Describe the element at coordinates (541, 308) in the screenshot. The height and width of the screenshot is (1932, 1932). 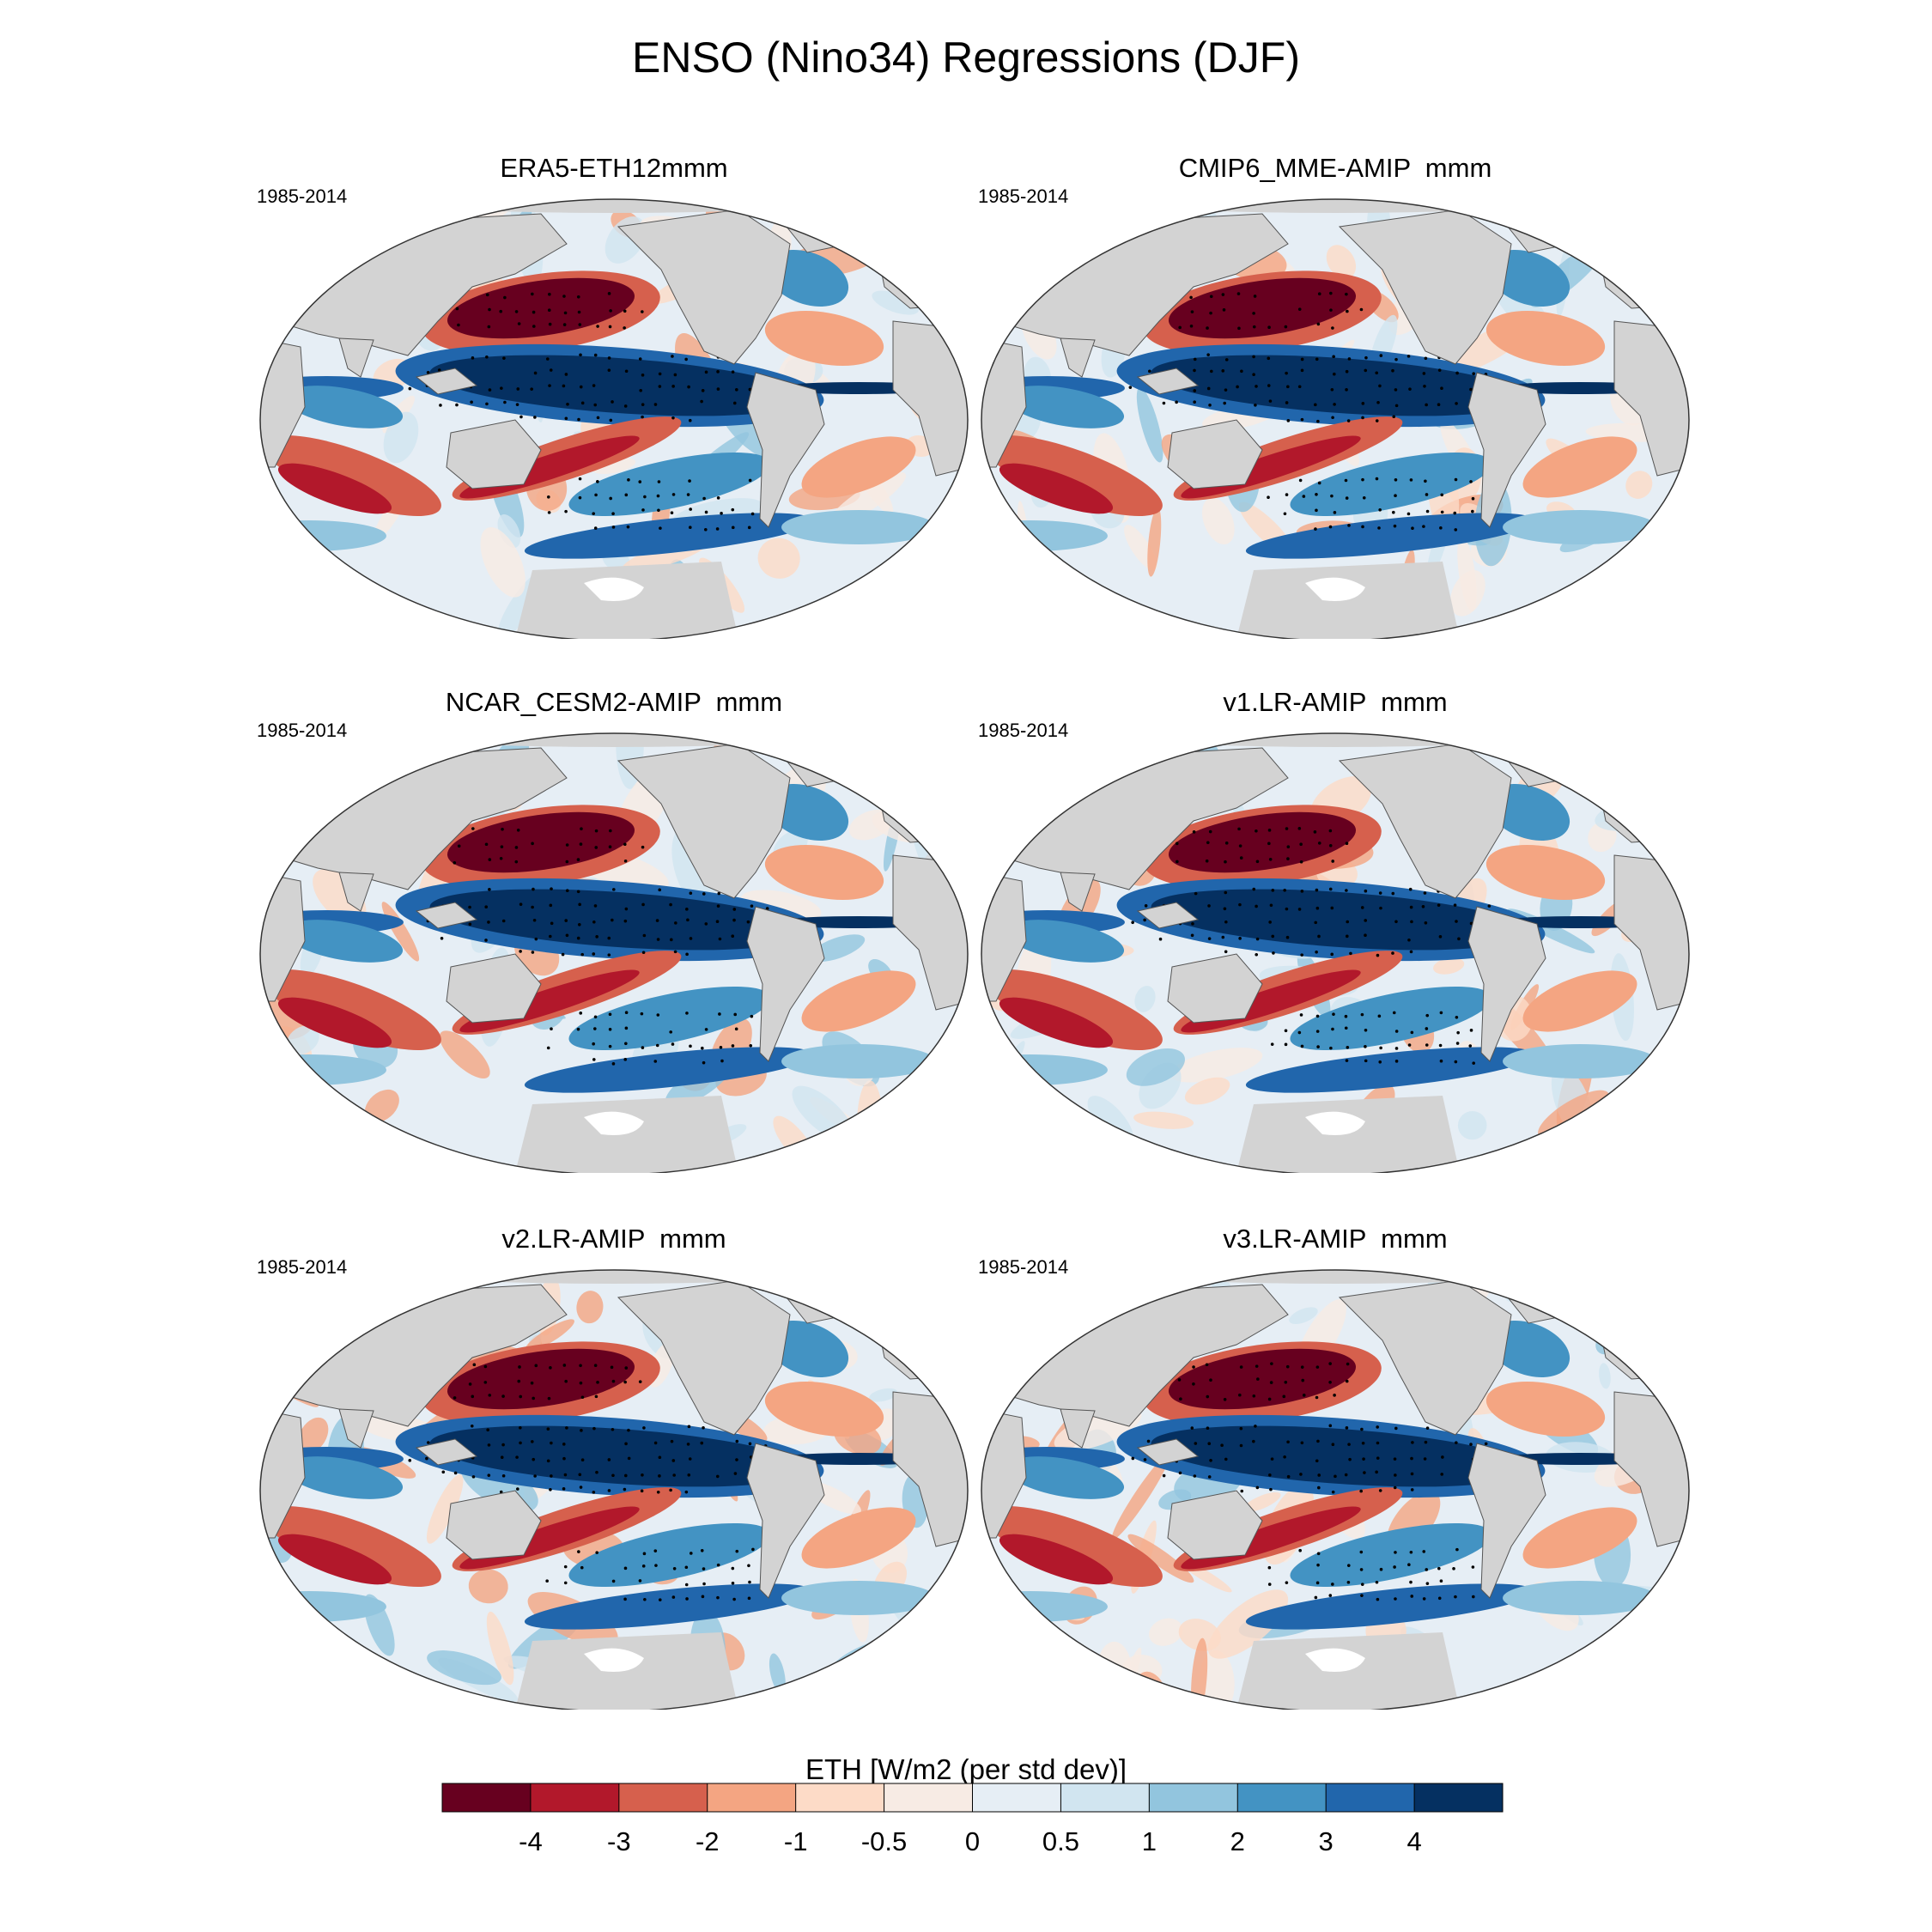
I see `north-pacific-negative-core` at that location.